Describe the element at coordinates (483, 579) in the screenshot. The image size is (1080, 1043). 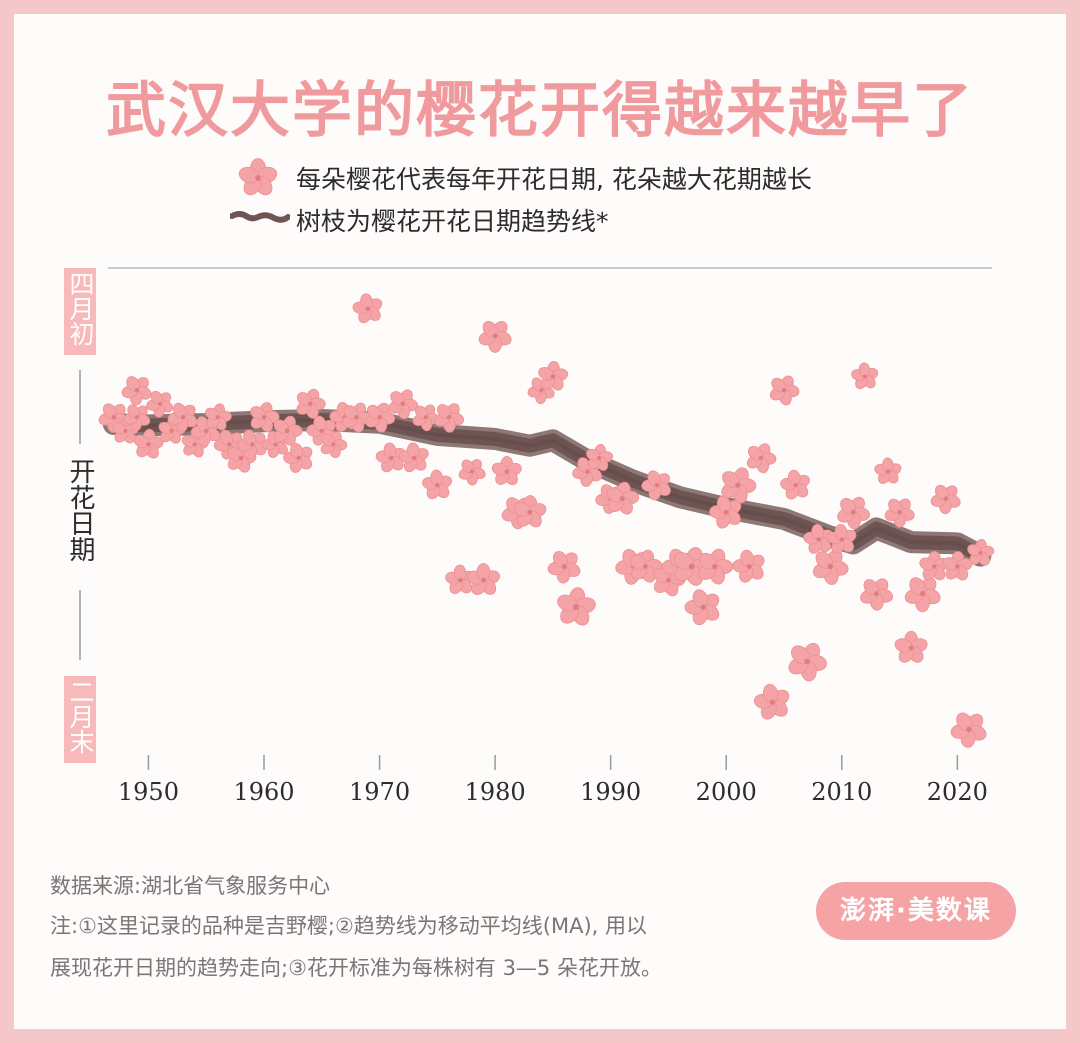
I see `flower-1979` at that location.